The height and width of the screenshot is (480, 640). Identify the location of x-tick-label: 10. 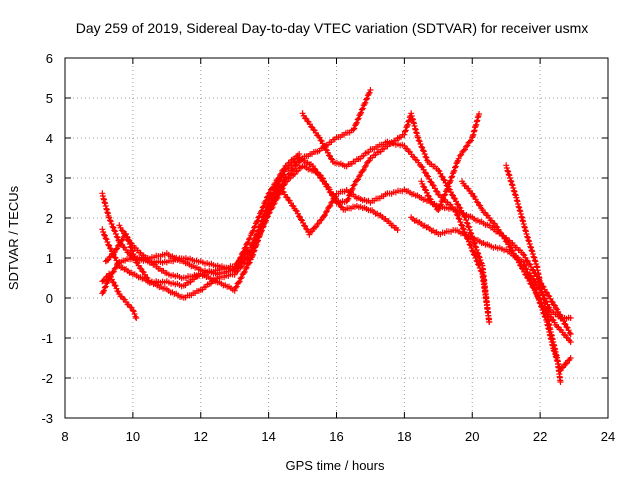
(133, 436).